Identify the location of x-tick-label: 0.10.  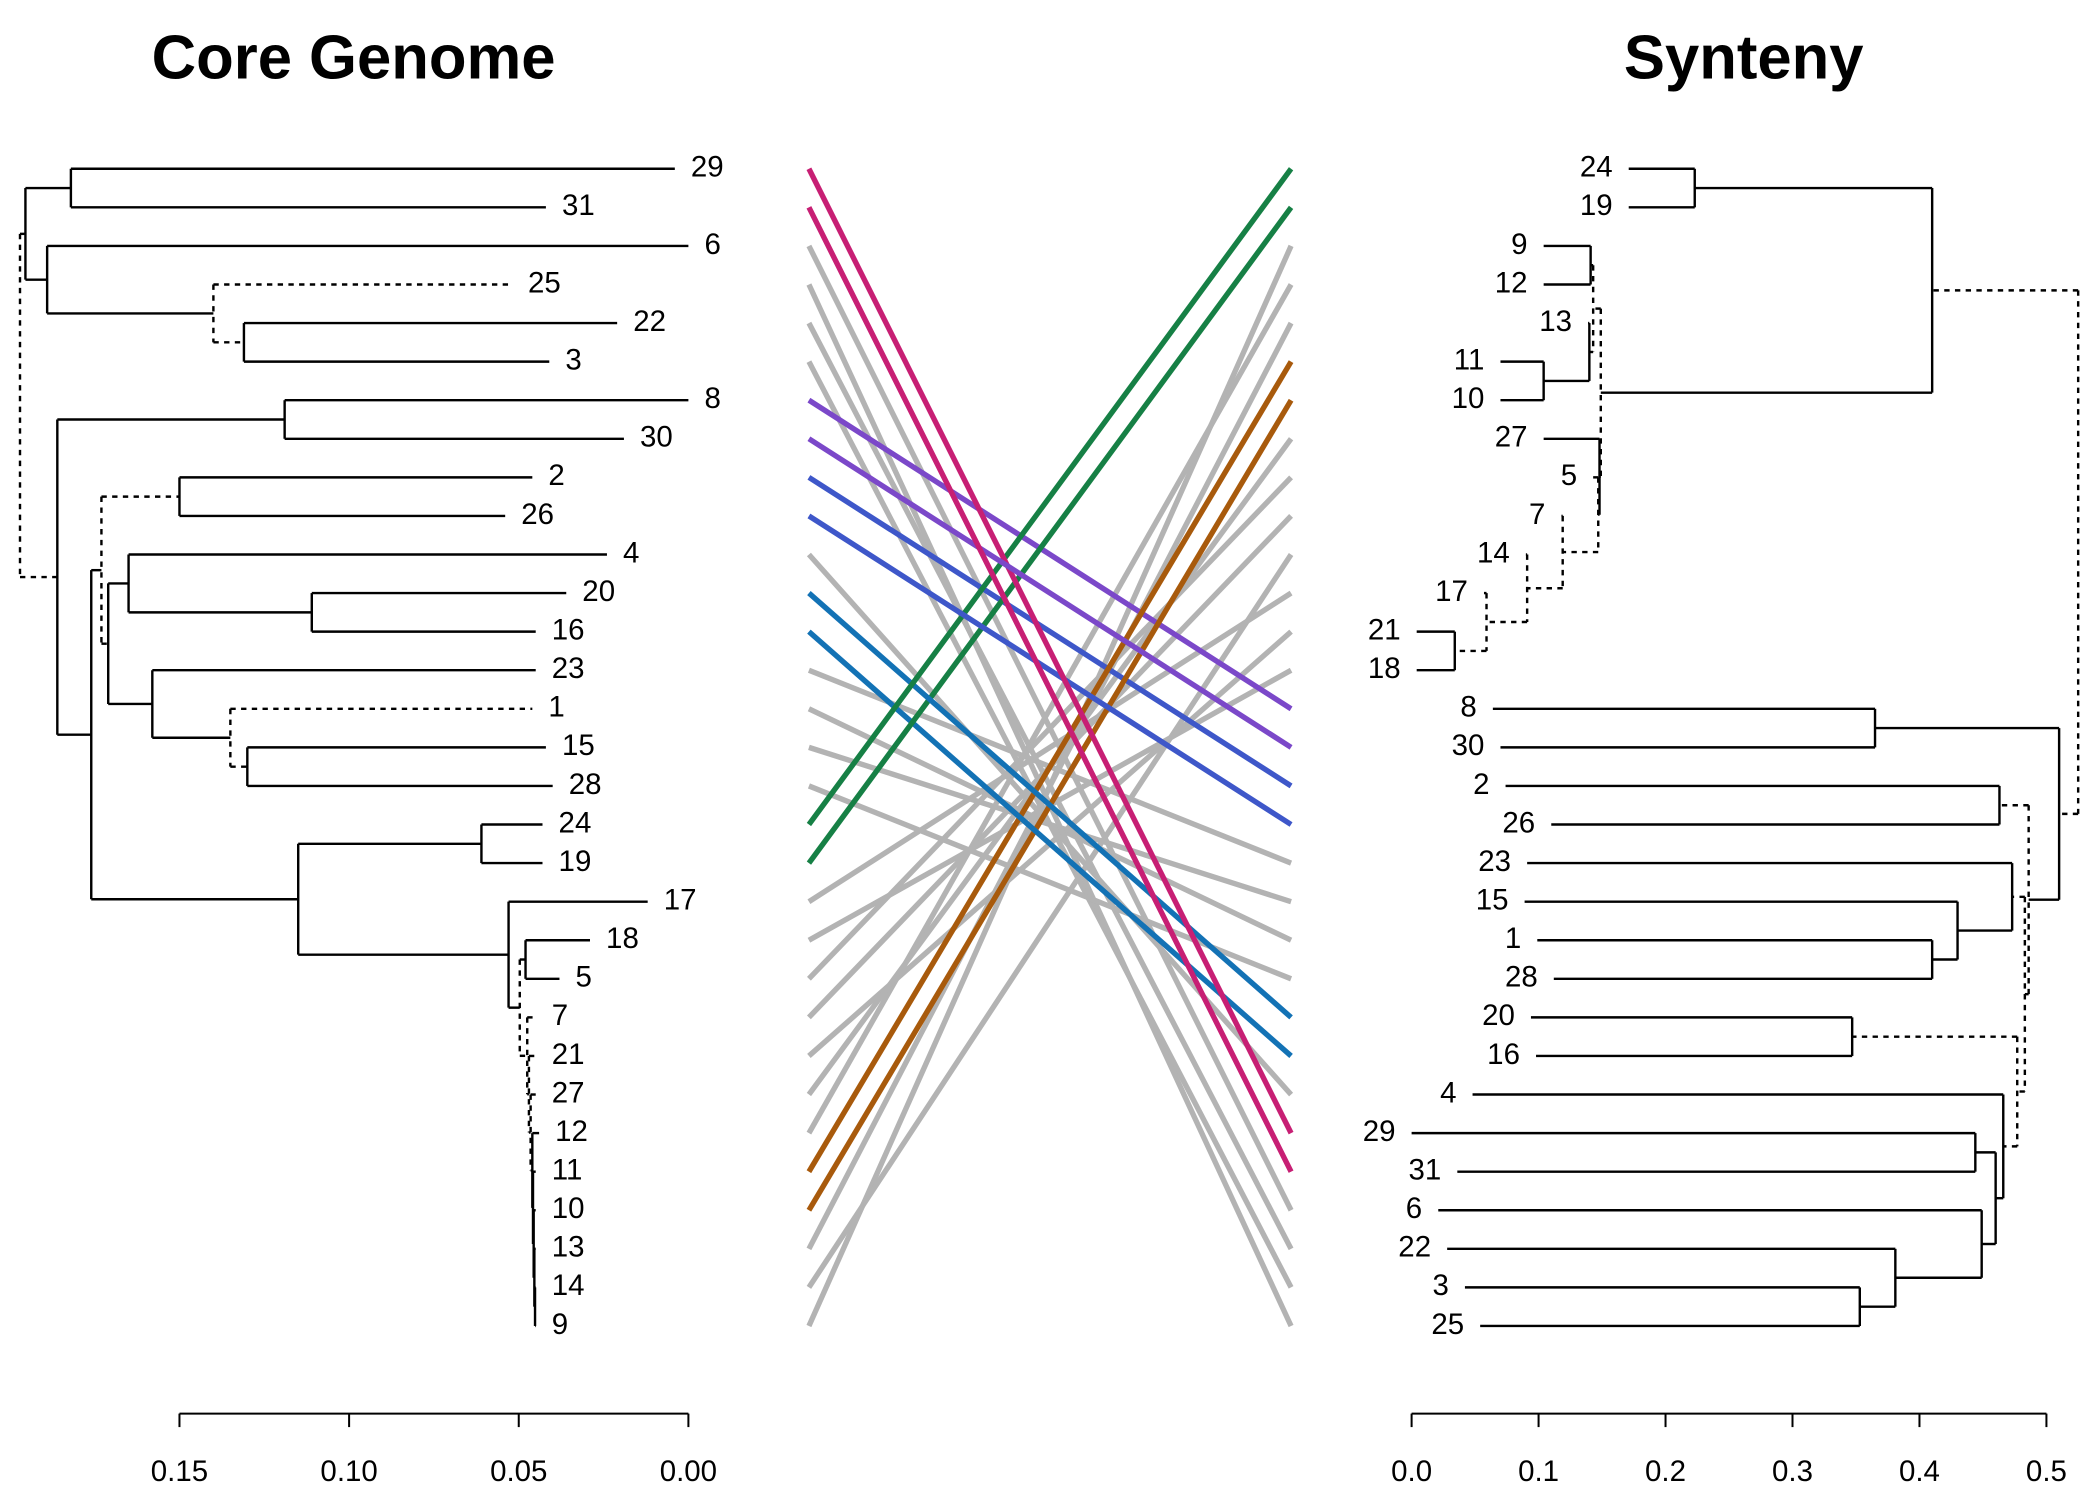
(348, 1471).